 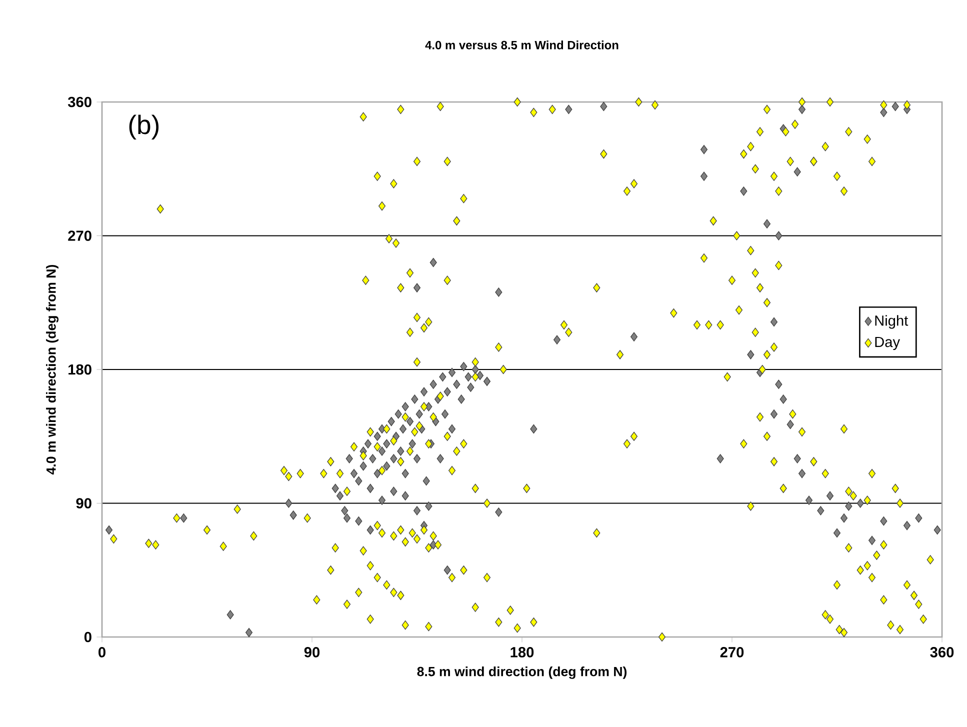 I want to click on x-tick-label: 0, so click(x=102, y=652).